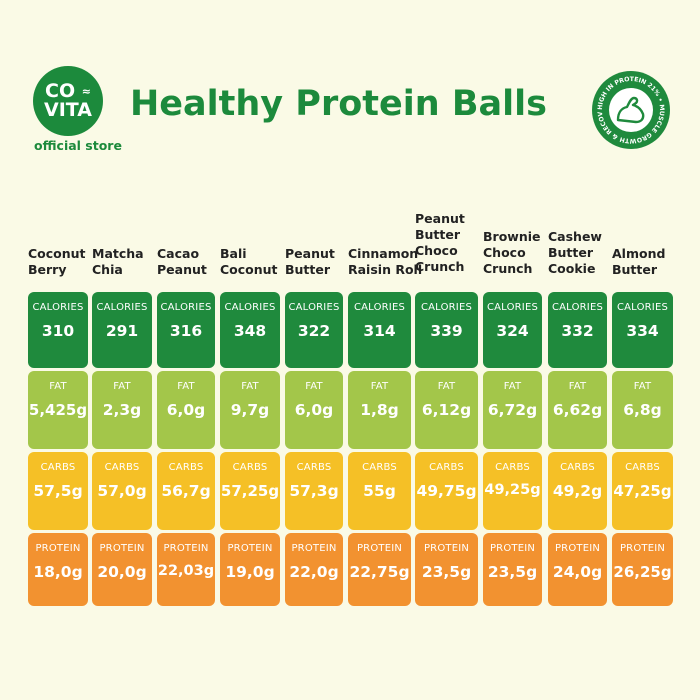 The width and height of the screenshot is (700, 700). I want to click on fat-value: 6,8g, so click(642, 410).